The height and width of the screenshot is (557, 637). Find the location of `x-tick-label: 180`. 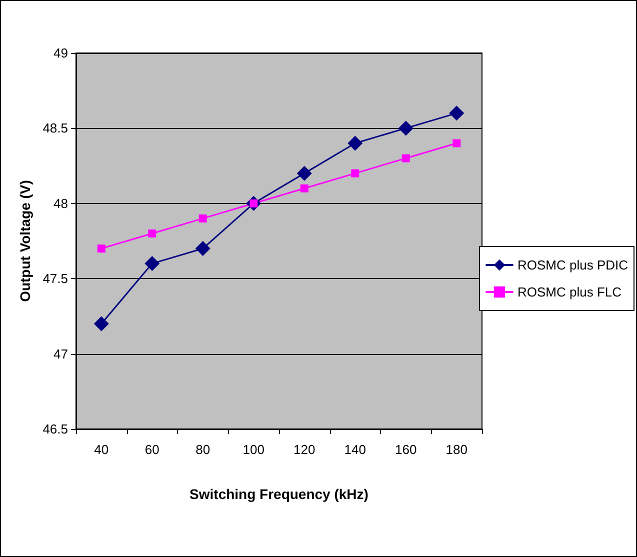

x-tick-label: 180 is located at coordinates (457, 449).